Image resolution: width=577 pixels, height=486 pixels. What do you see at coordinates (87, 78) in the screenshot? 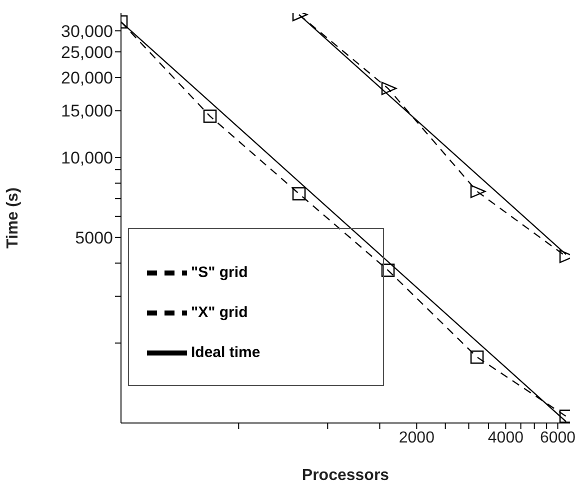
I see `y-tick-label: 20,000` at bounding box center [87, 78].